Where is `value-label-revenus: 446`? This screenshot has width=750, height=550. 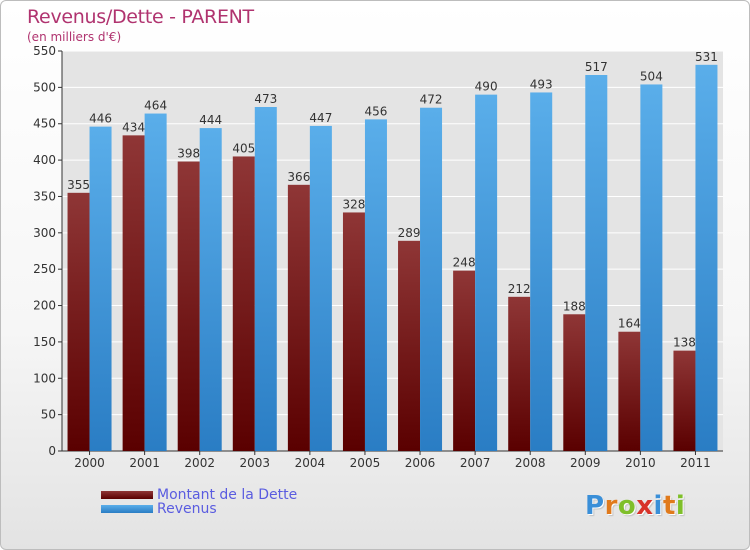
value-label-revenus: 446 is located at coordinates (100, 119).